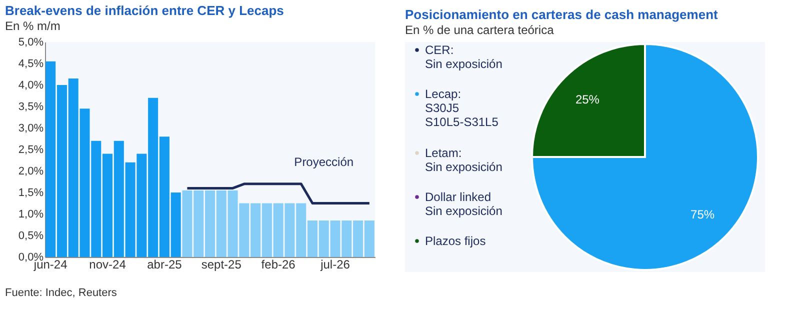 This screenshot has width=800, height=320. Describe the element at coordinates (221, 265) in the screenshot. I see `x-tick-label: sept-25` at that location.